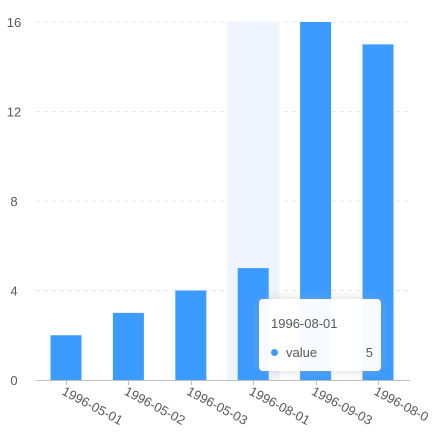 The height and width of the screenshot is (442, 446). Describe the element at coordinates (217, 405) in the screenshot. I see `x-tick-label: 1996-05-03` at that location.